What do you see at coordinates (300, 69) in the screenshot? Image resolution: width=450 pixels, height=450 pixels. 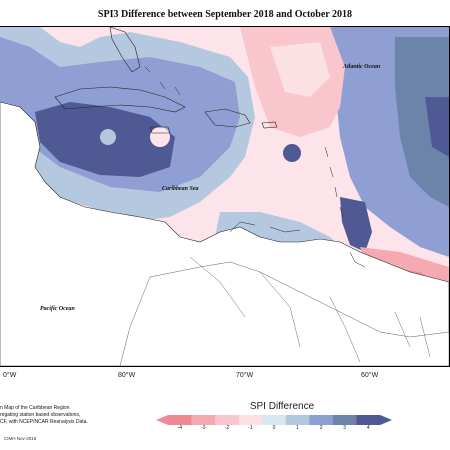 I see `pink-darker-center` at bounding box center [300, 69].